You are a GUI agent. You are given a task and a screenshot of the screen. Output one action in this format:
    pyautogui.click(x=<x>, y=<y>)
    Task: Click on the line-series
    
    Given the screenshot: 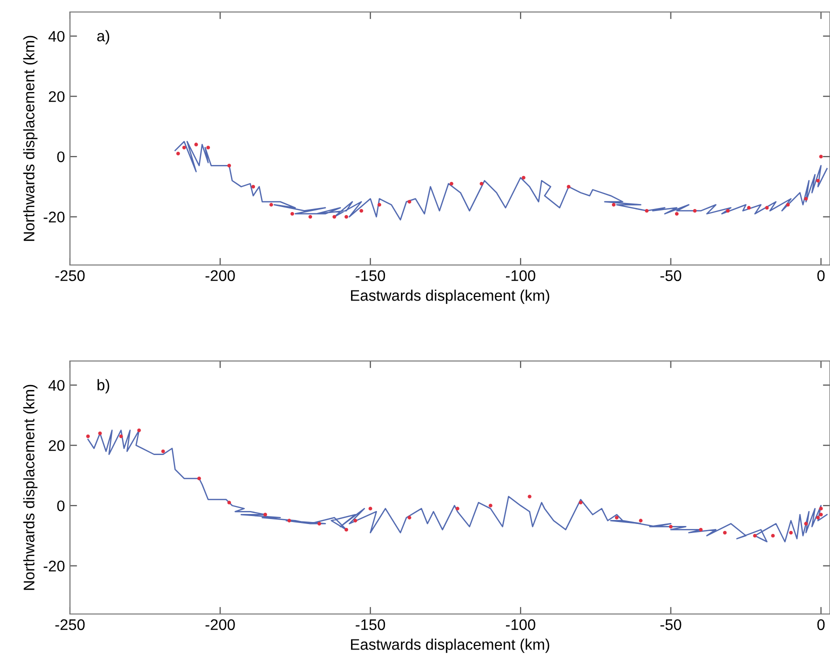 What is the action you would take?
    pyautogui.click(x=501, y=180)
    